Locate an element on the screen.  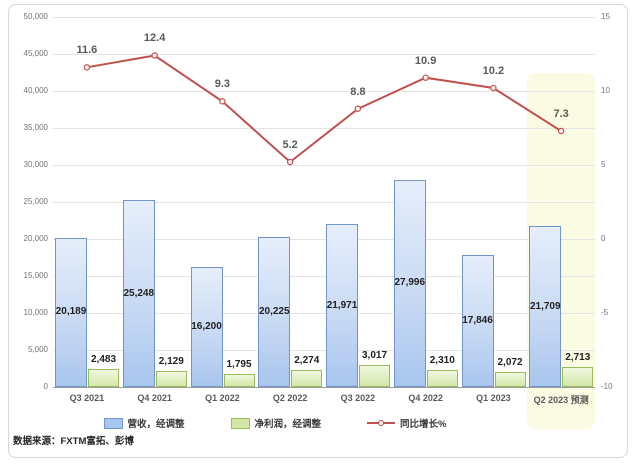
x-axis-category: Q2 2023 预测 is located at coordinates (561, 400).